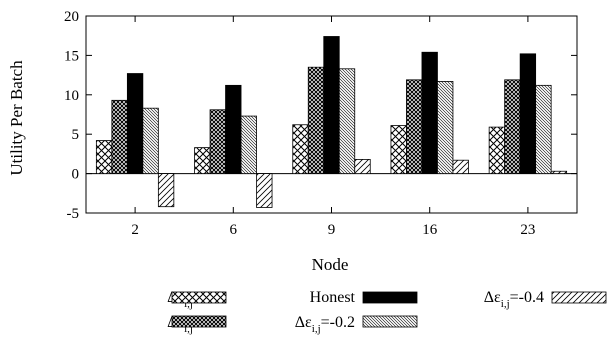  What do you see at coordinates (338, 322) in the screenshot?
I see `legend-value: =-0.2` at bounding box center [338, 322].